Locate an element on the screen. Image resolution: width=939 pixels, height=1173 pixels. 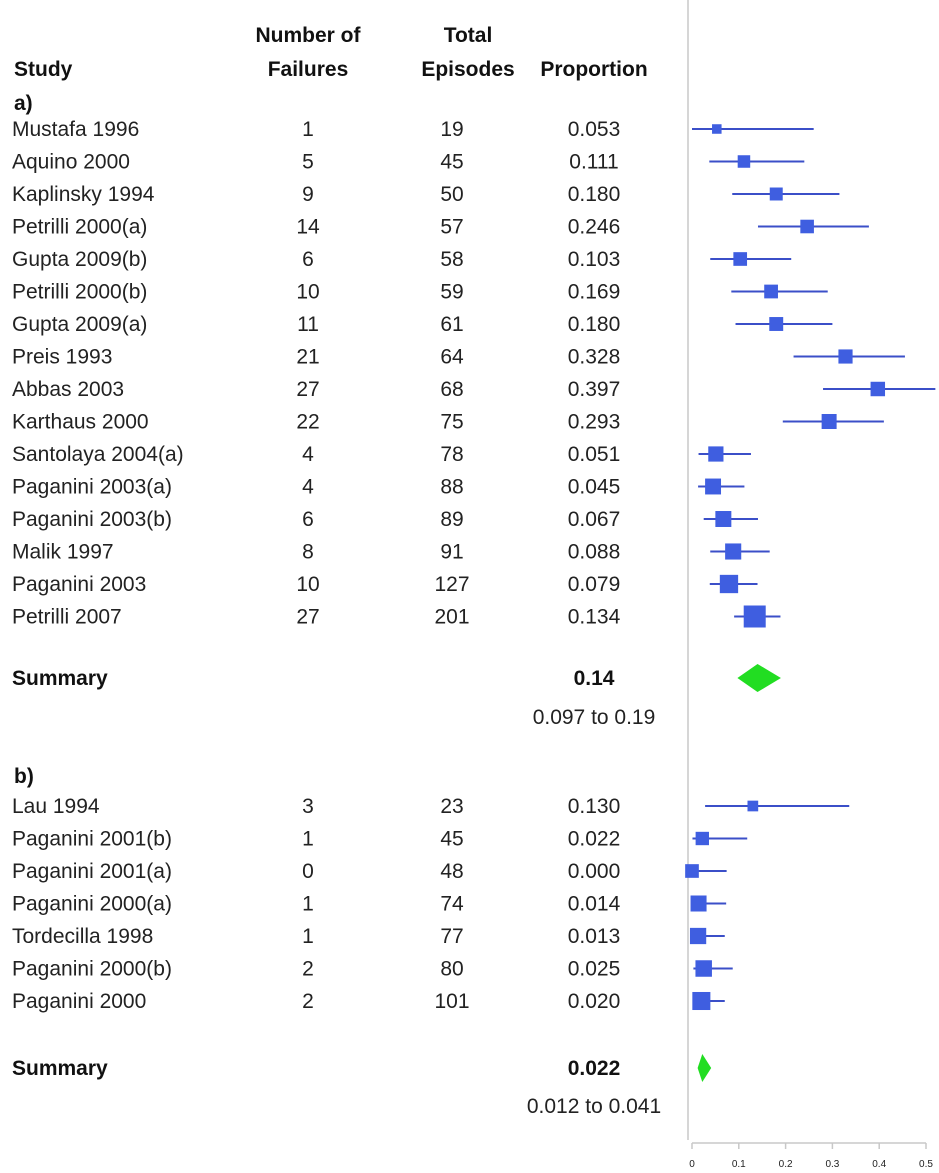
table-row: Santolaya 2004(a) 4 78 0.051 is located at coordinates (316, 454).